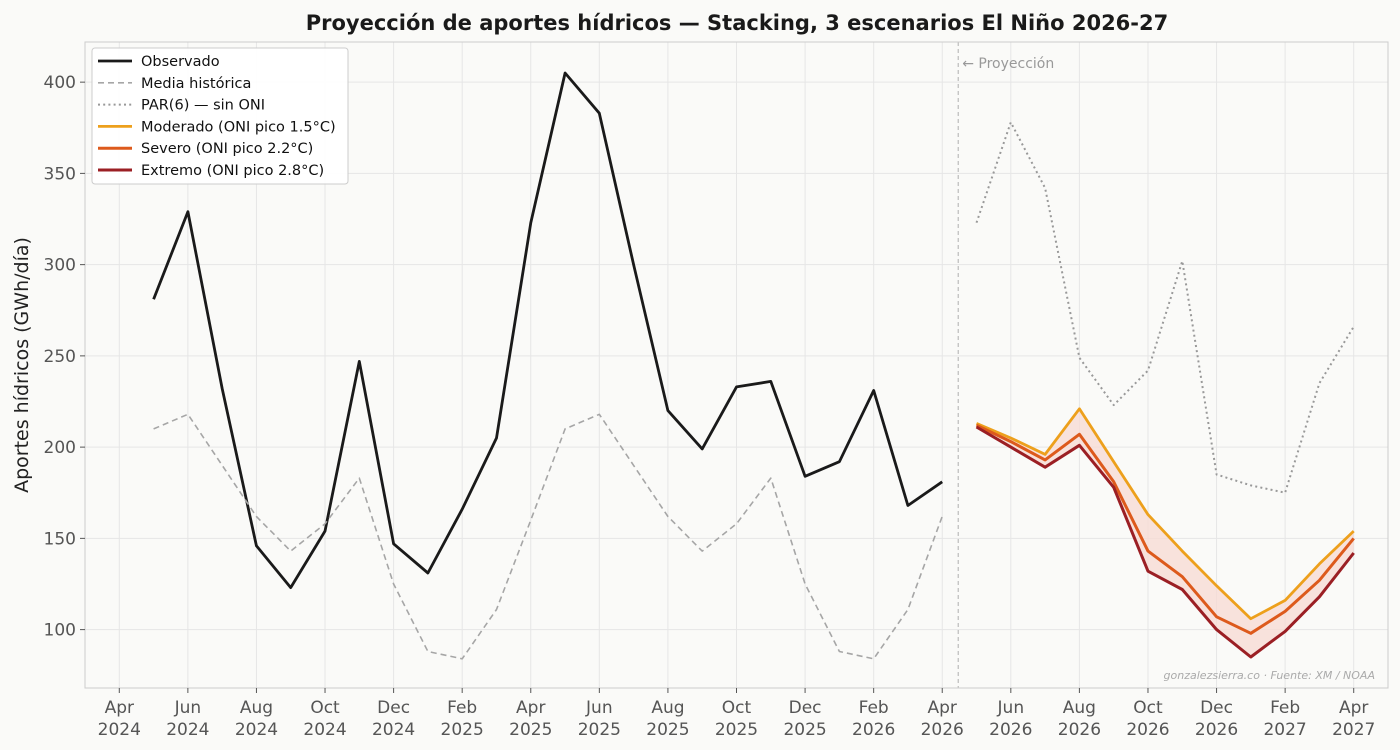  I want to click on y-tick-label: 300, so click(60, 266).